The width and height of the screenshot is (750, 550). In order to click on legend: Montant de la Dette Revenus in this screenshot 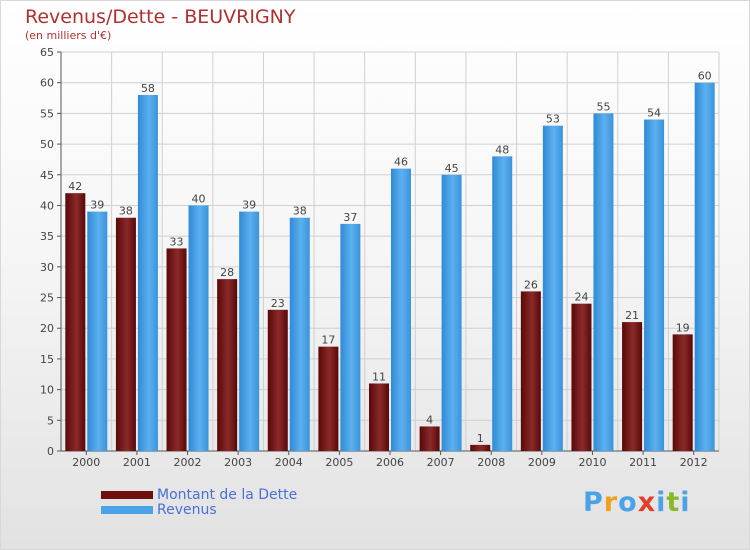, I will do `click(199, 502)`.